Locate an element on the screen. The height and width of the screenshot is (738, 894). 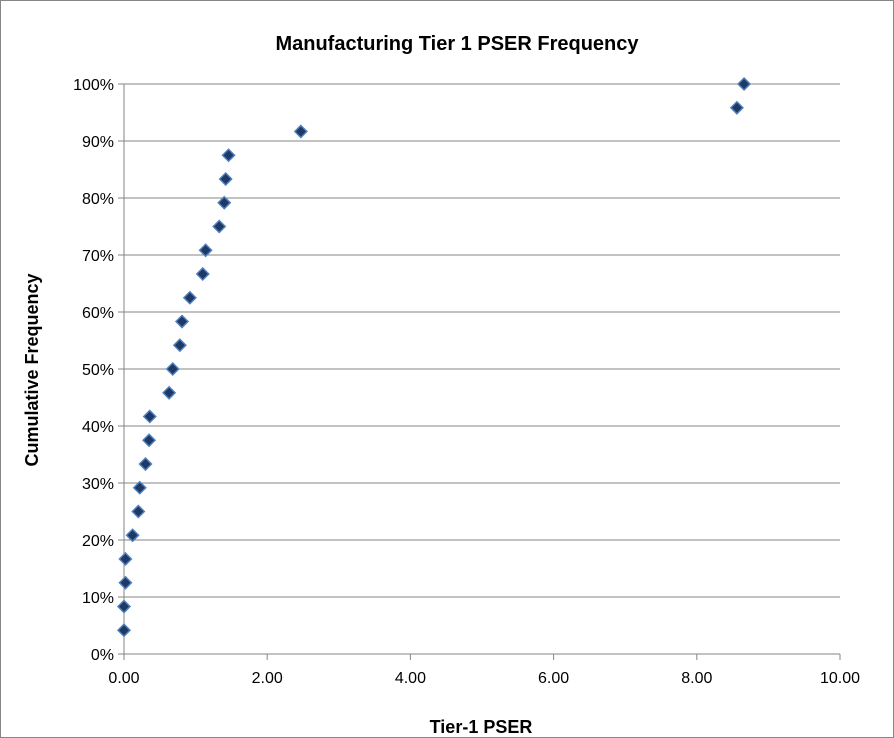
y-axis-title: Cumulative Frequency is located at coordinates (32, 369).